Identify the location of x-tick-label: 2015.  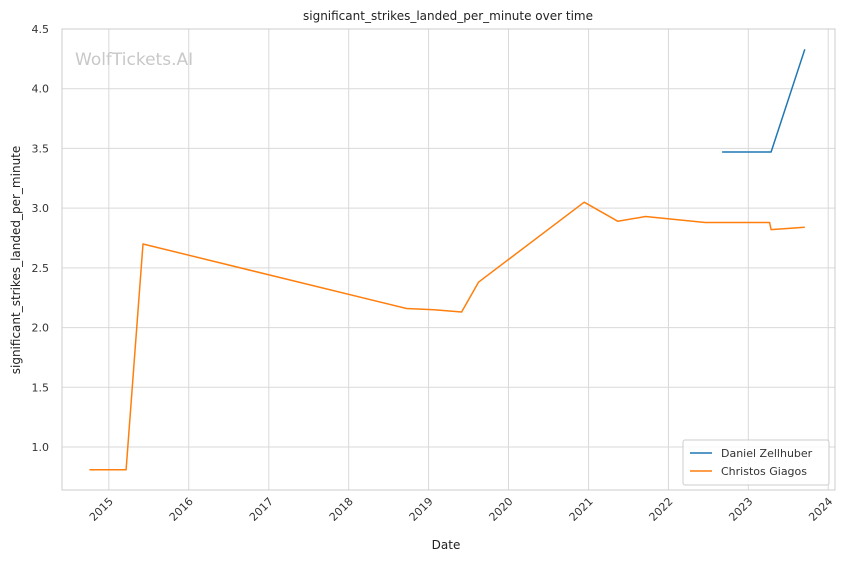
(101, 509).